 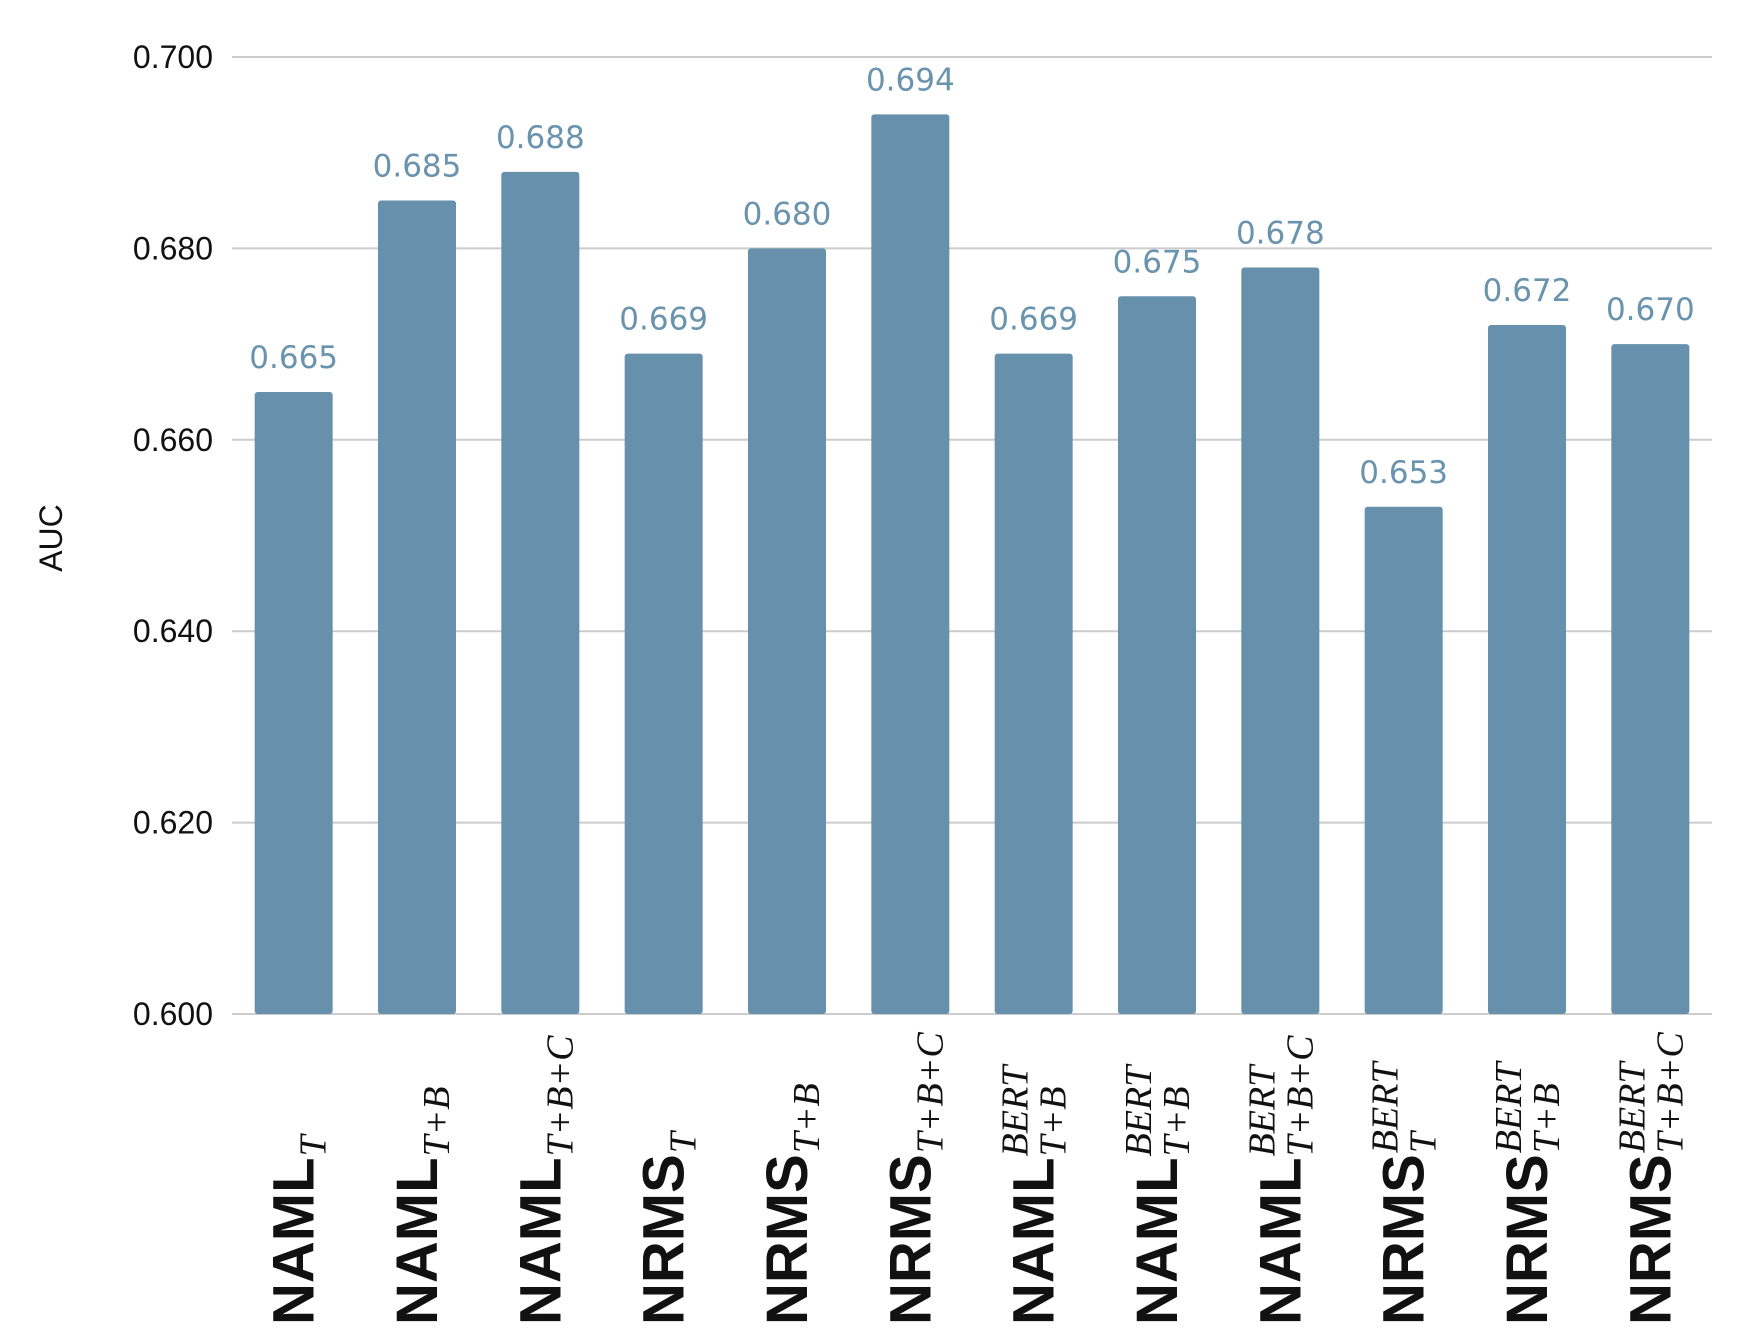 What do you see at coordinates (173, 248) in the screenshot?
I see `y-tick-label: 0.680` at bounding box center [173, 248].